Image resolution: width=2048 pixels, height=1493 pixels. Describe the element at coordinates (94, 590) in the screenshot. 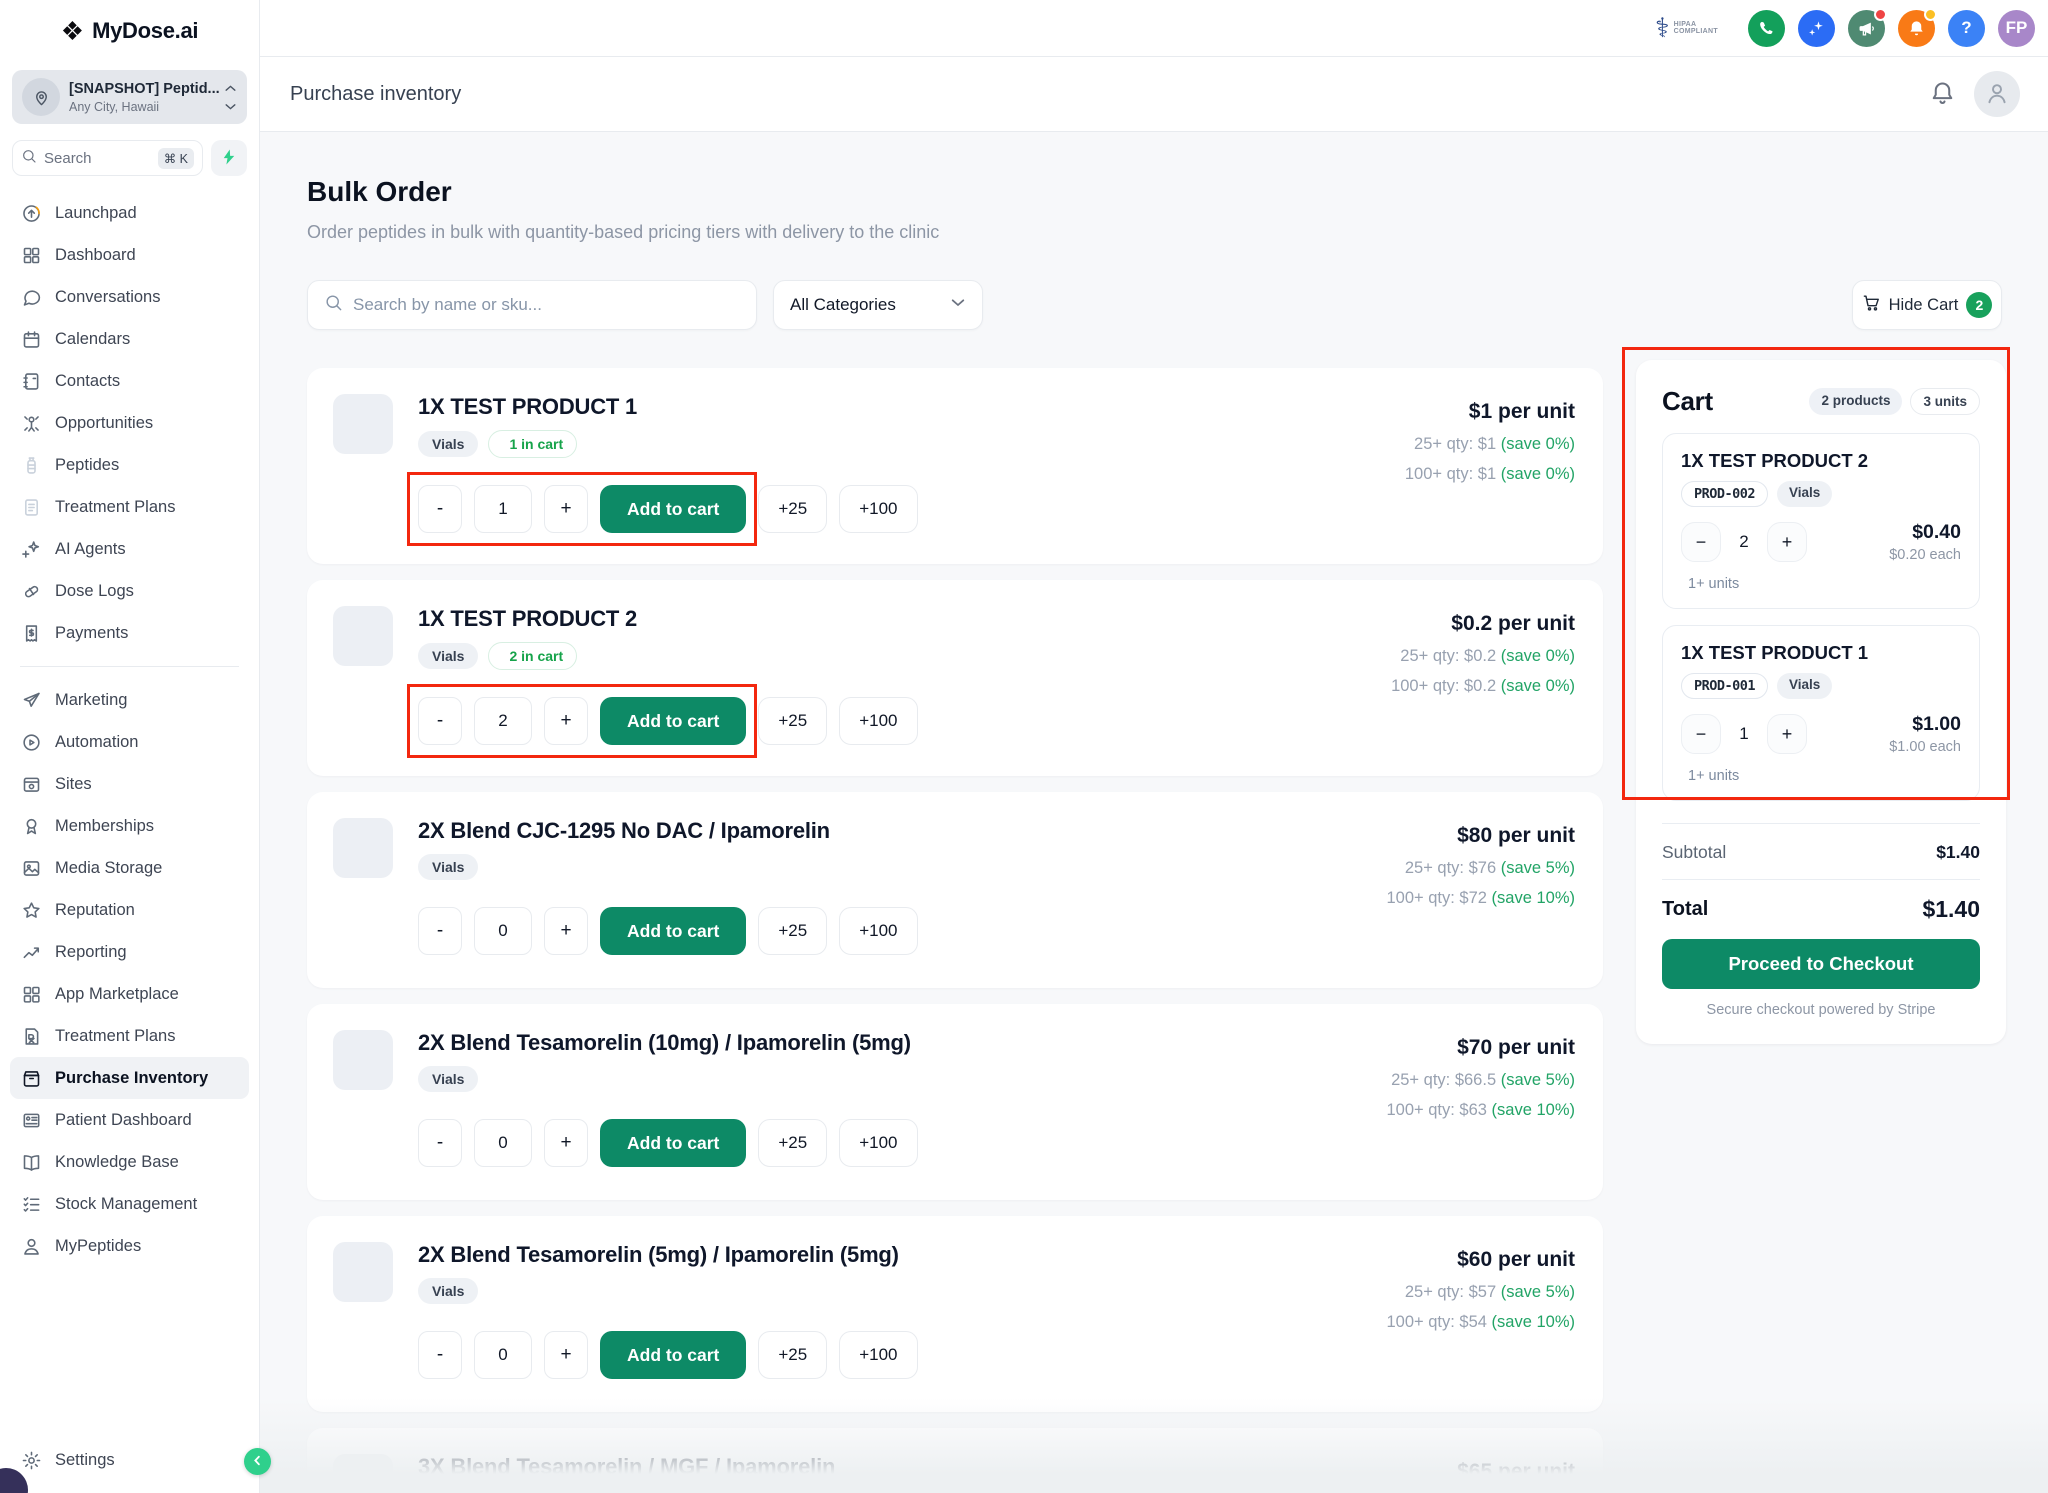

I see `sidebar-item-label: Dose Logs` at that location.